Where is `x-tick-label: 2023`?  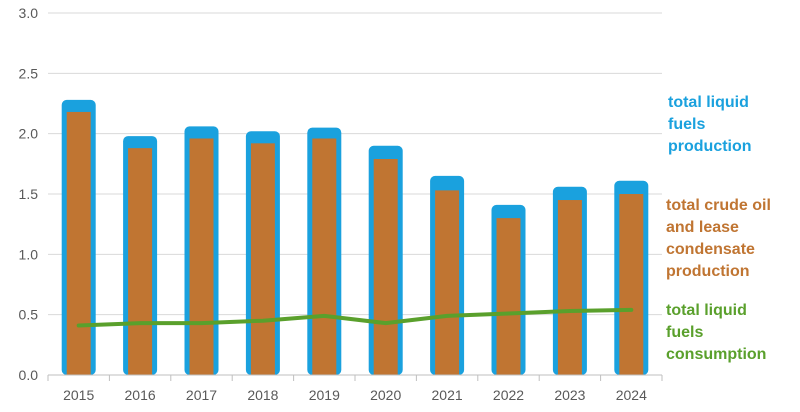
x-tick-label: 2023 is located at coordinates (569, 395).